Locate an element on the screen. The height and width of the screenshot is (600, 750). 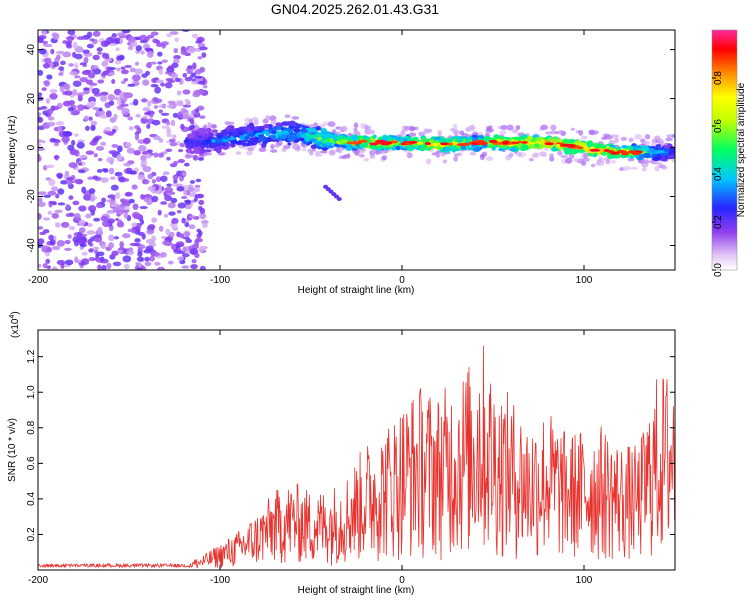
y-tick-label: 0 is located at coordinates (31, 147).